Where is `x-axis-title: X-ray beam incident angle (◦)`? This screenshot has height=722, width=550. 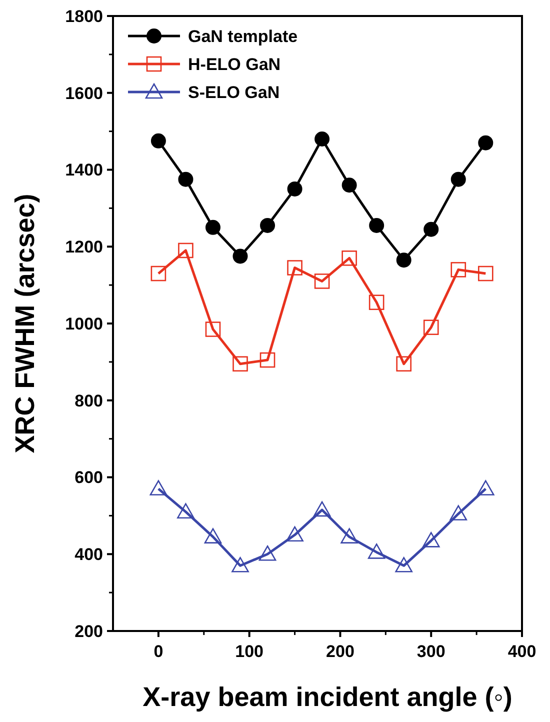 x-axis-title: X-ray beam incident angle (◦) is located at coordinates (327, 697).